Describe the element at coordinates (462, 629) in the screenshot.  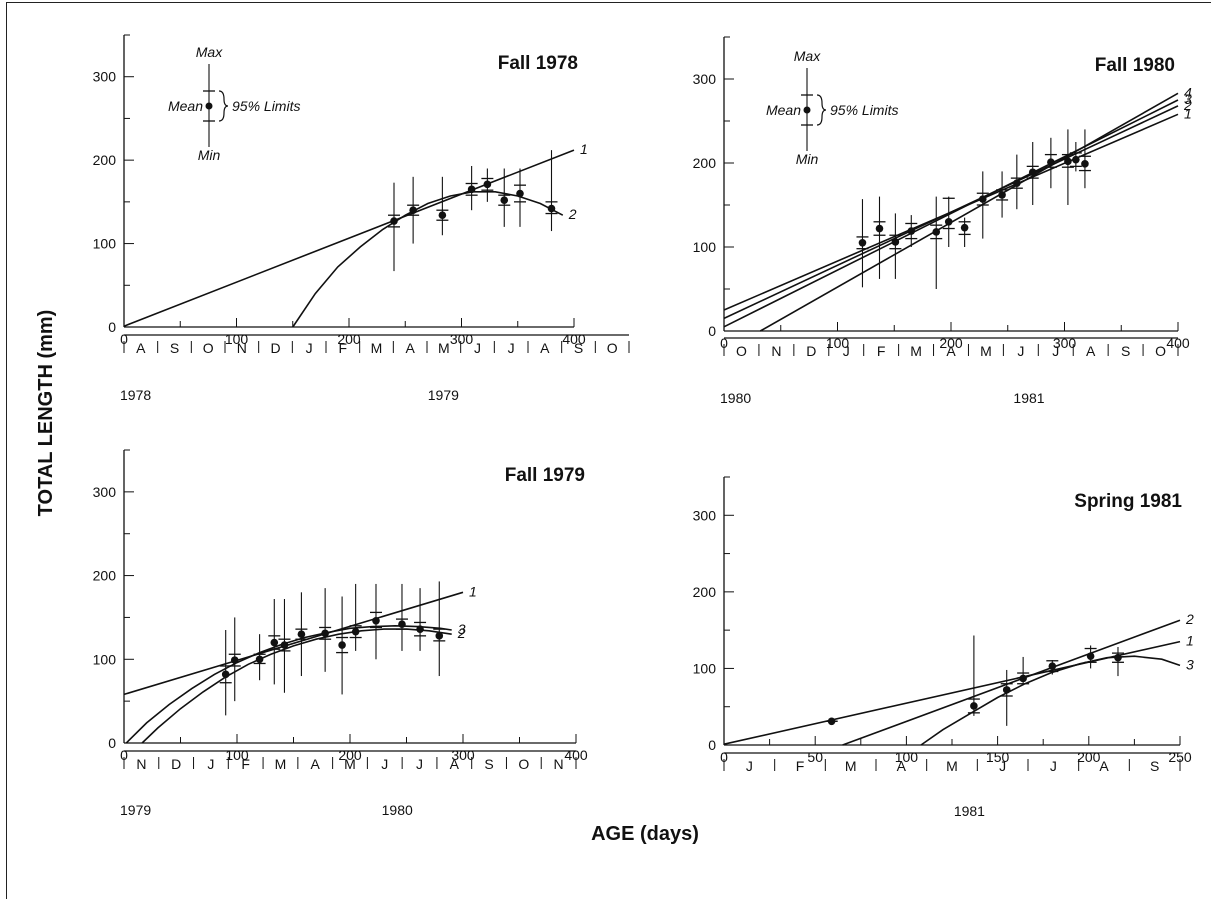
I see `curve-label: 3` at that location.